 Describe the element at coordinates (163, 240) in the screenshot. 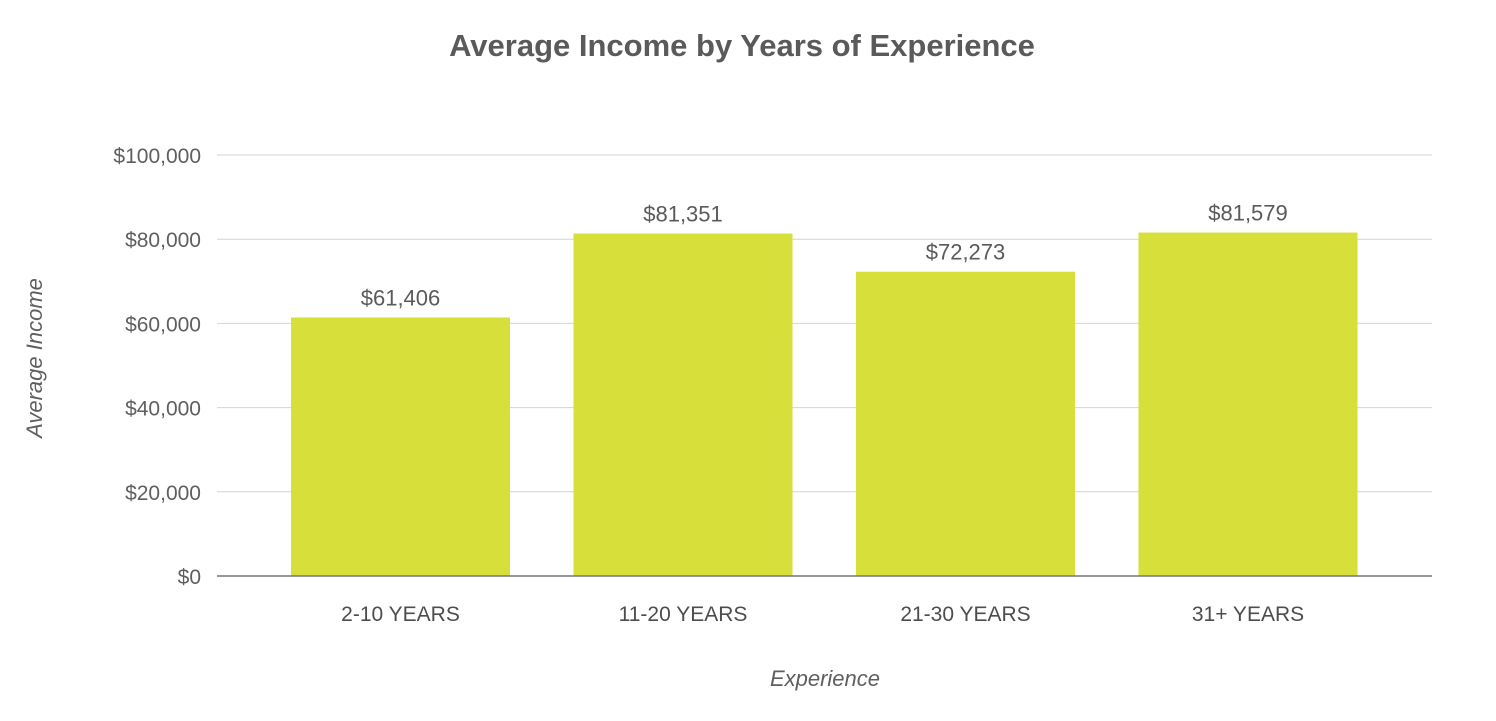

I see `y-tick-label: $80,000` at that location.